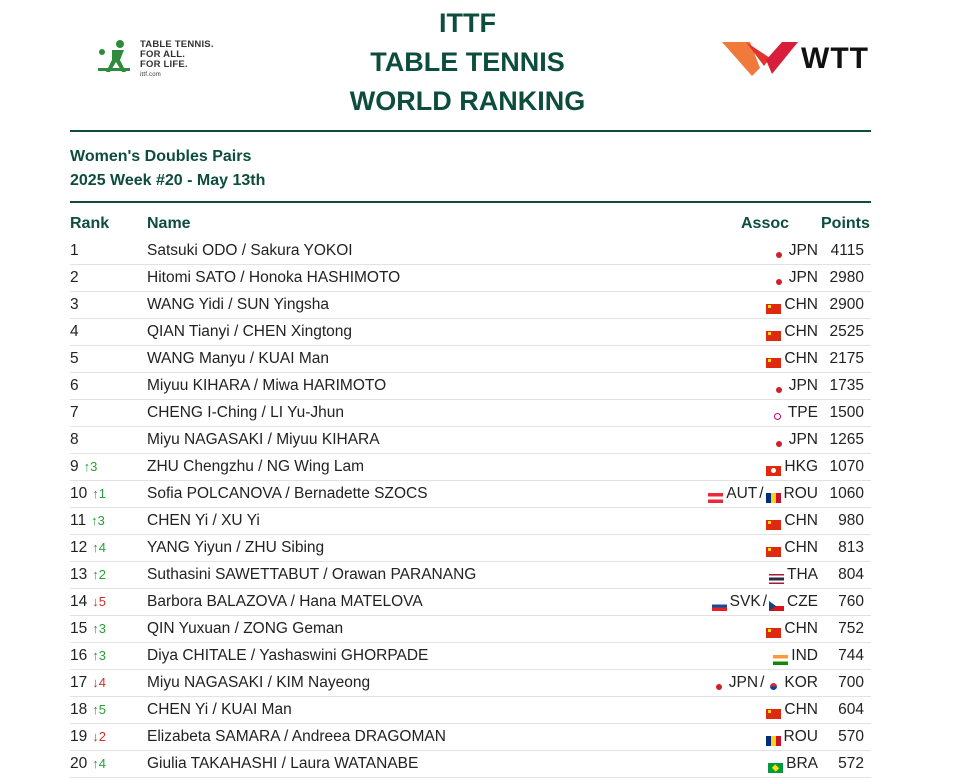 Image resolution: width=975 pixels, height=778 pixels. What do you see at coordinates (801, 466) in the screenshot?
I see `assoc-code: HKG` at bounding box center [801, 466].